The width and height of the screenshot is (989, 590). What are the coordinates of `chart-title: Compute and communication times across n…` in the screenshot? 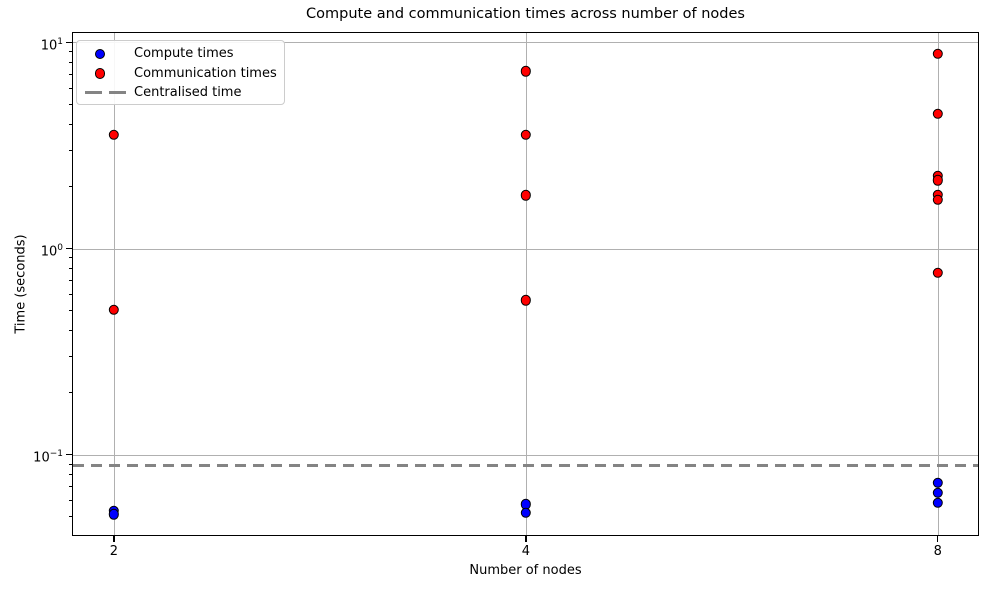 It's located at (525, 14).